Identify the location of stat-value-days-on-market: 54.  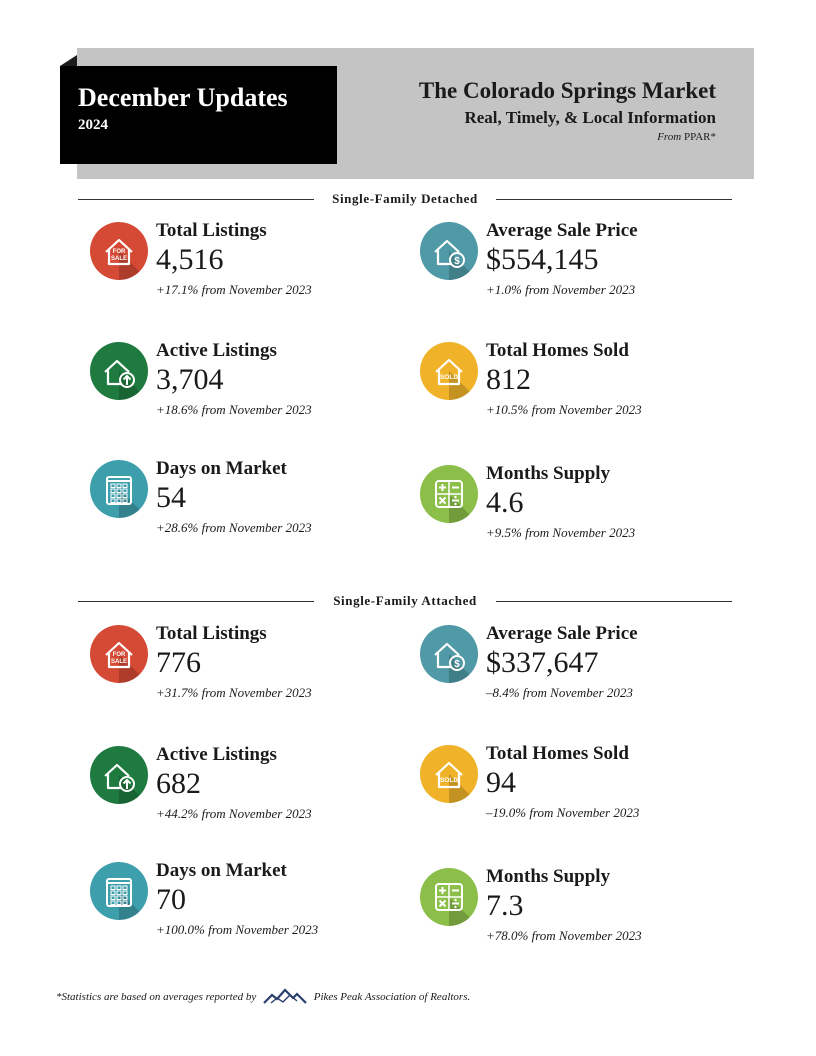
(171, 497).